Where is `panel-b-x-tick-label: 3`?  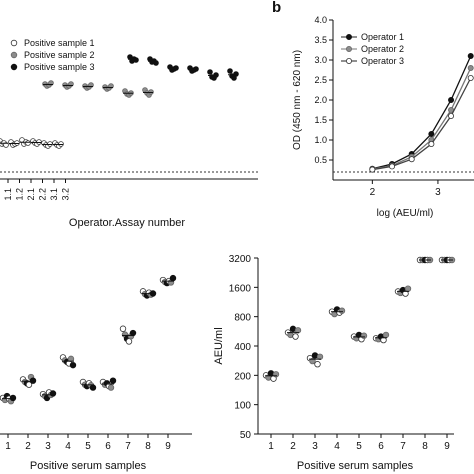
panel-b-x-tick-label: 3 is located at coordinates (438, 192).